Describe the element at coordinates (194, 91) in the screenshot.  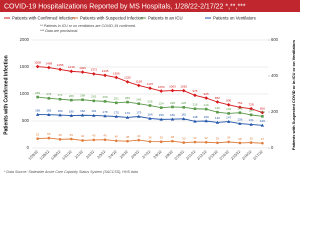
I see `data-label: 976` at that location.